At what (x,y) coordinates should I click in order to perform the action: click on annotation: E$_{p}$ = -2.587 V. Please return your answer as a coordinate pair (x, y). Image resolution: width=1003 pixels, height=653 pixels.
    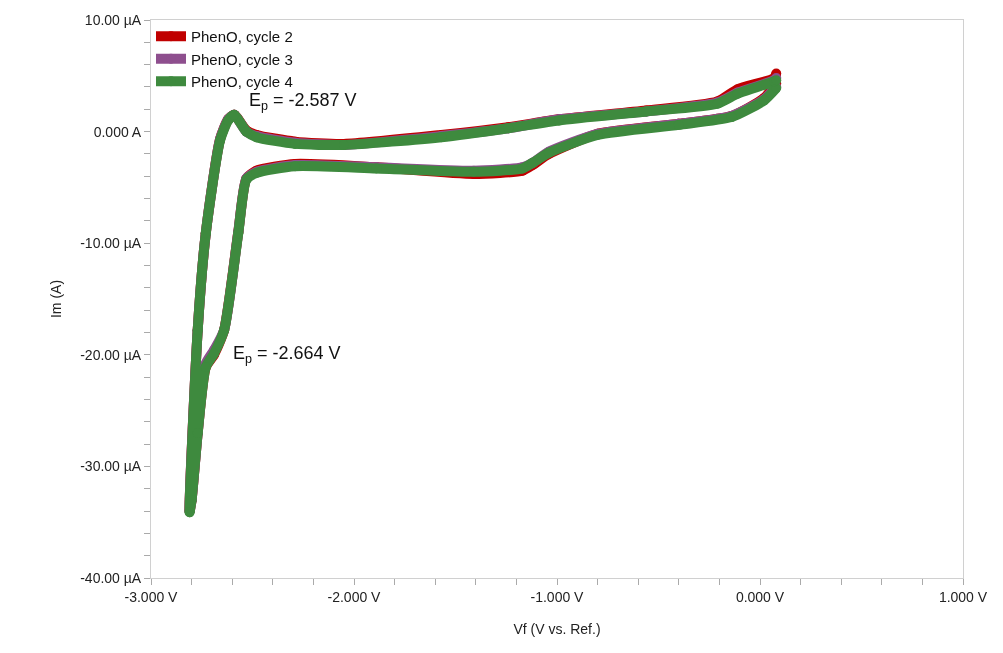
    Looking at the image, I should click on (303, 101).